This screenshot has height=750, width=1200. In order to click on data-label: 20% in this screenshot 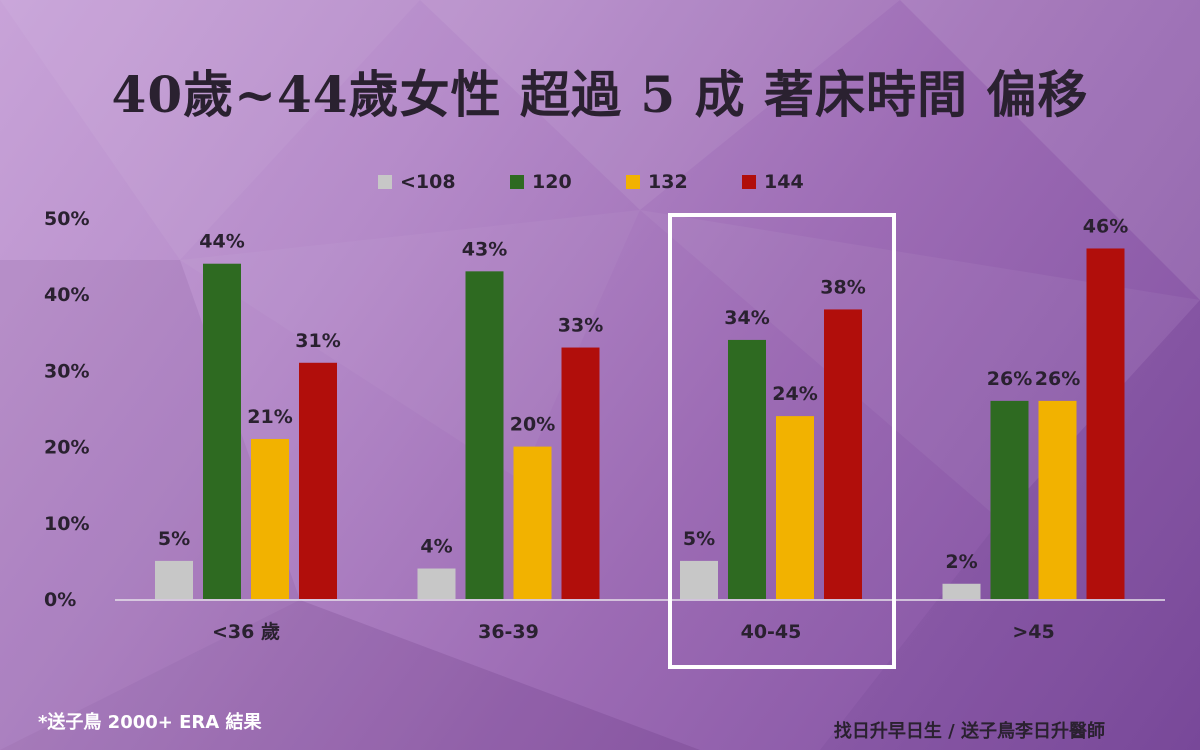, I will do `click(532, 425)`.